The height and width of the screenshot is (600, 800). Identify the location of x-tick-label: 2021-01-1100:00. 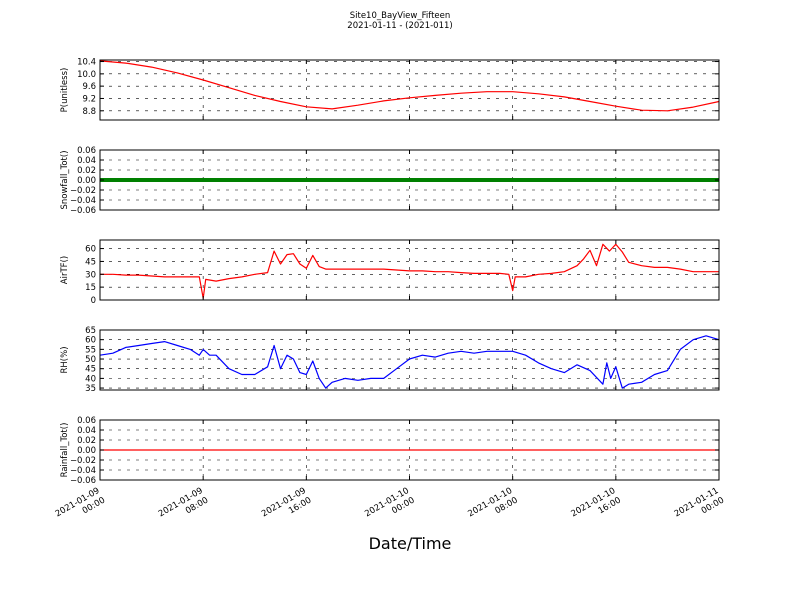
(699, 507).